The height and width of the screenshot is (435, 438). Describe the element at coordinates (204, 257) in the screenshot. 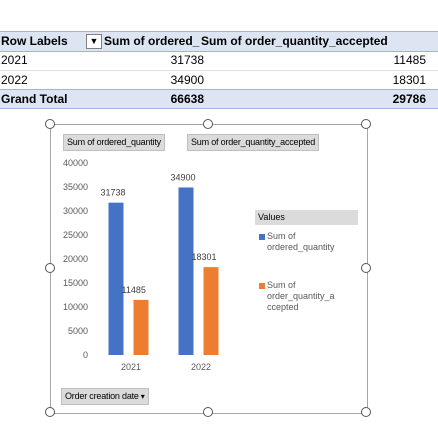

I see `data-label: 18301` at that location.